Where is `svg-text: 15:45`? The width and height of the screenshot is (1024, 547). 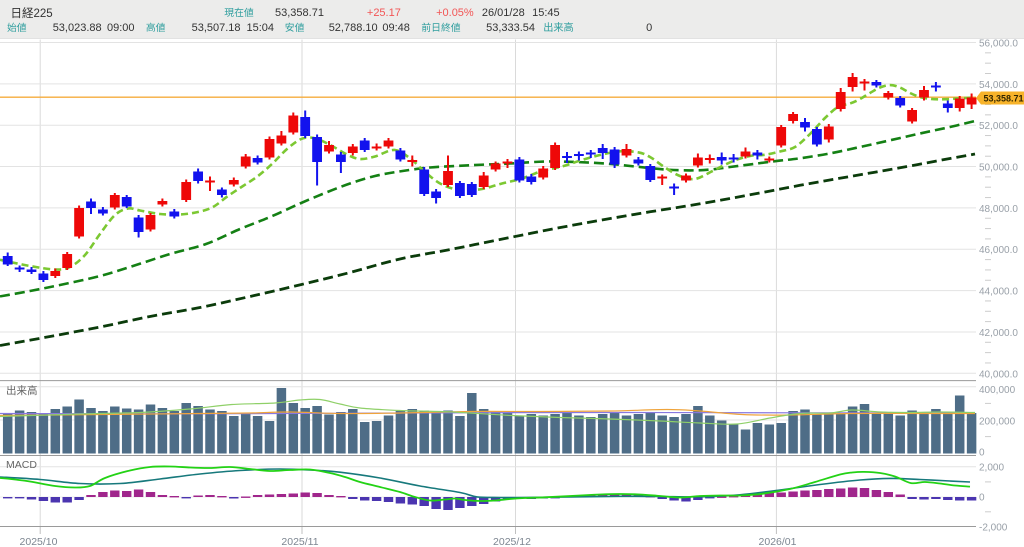
svg-text: 15:45 is located at coordinates (546, 13).